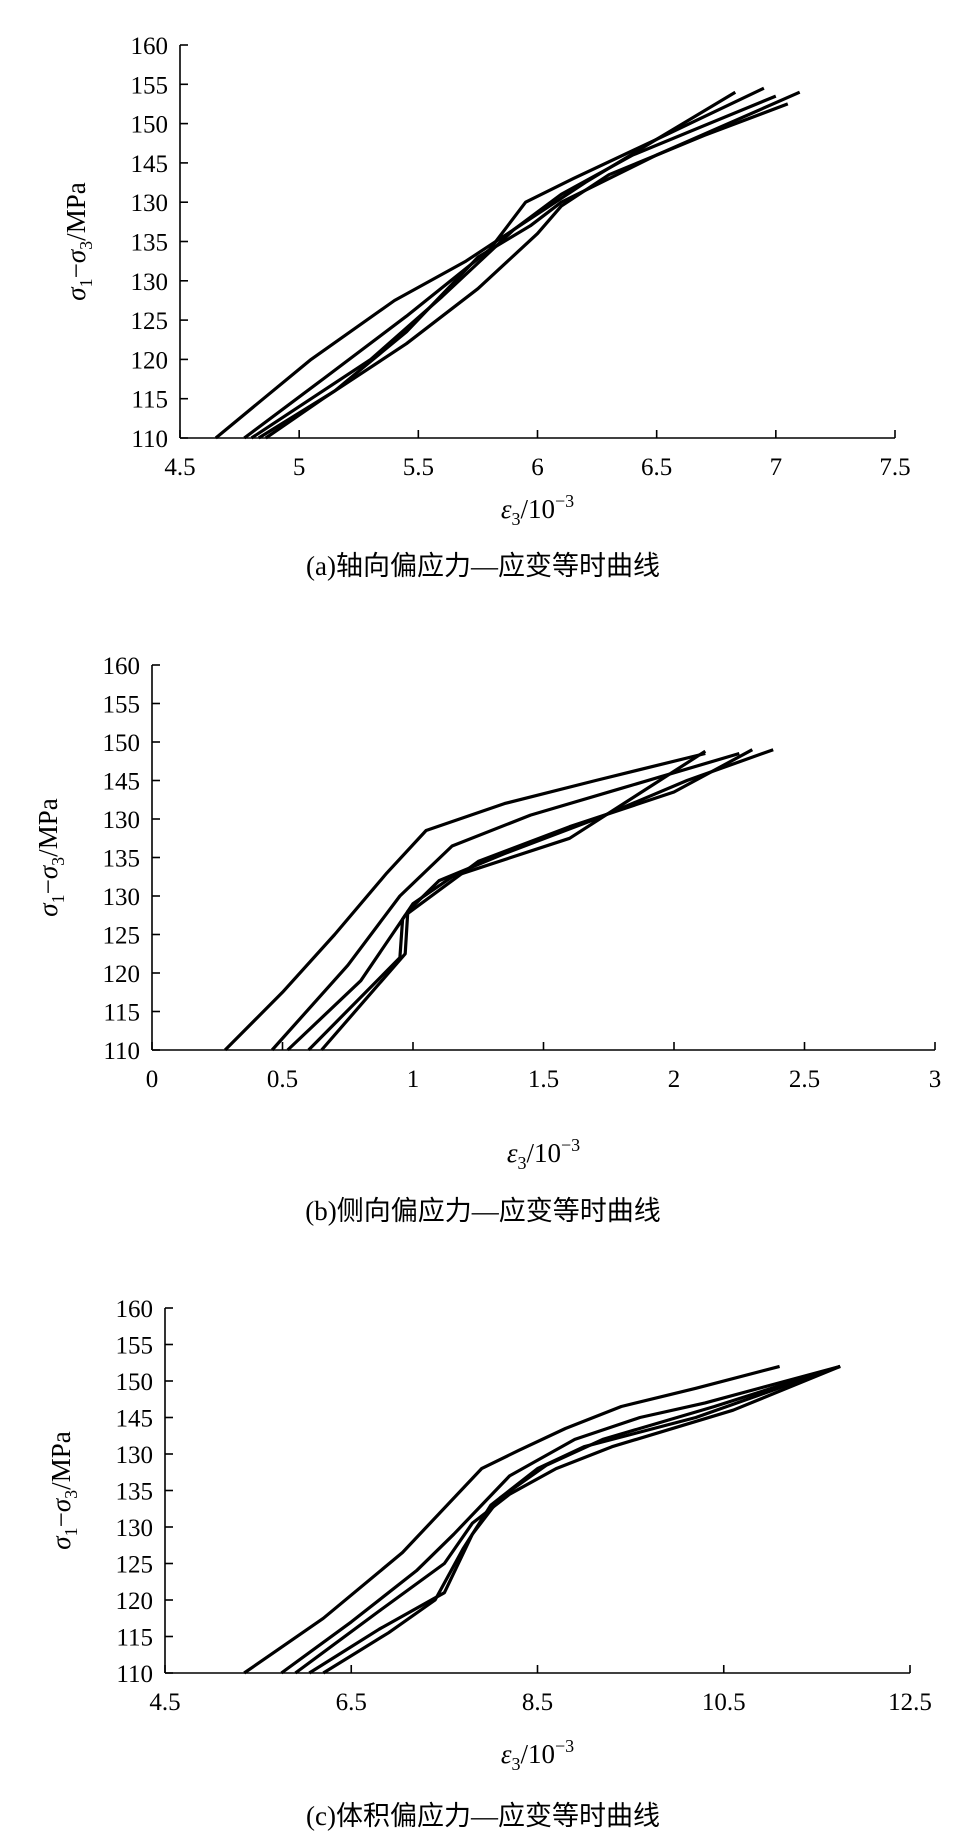 The width and height of the screenshot is (967, 1846). I want to click on figure-caption: (b)侧向偏应力—应变等时曲线, so click(482, 1211).